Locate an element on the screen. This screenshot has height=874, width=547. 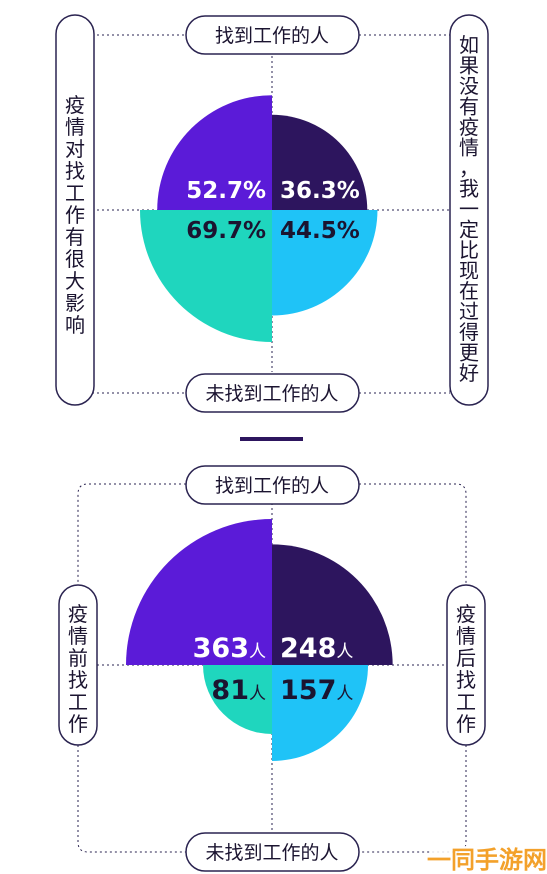
watermark-logo is located at coordinates (487, 859).